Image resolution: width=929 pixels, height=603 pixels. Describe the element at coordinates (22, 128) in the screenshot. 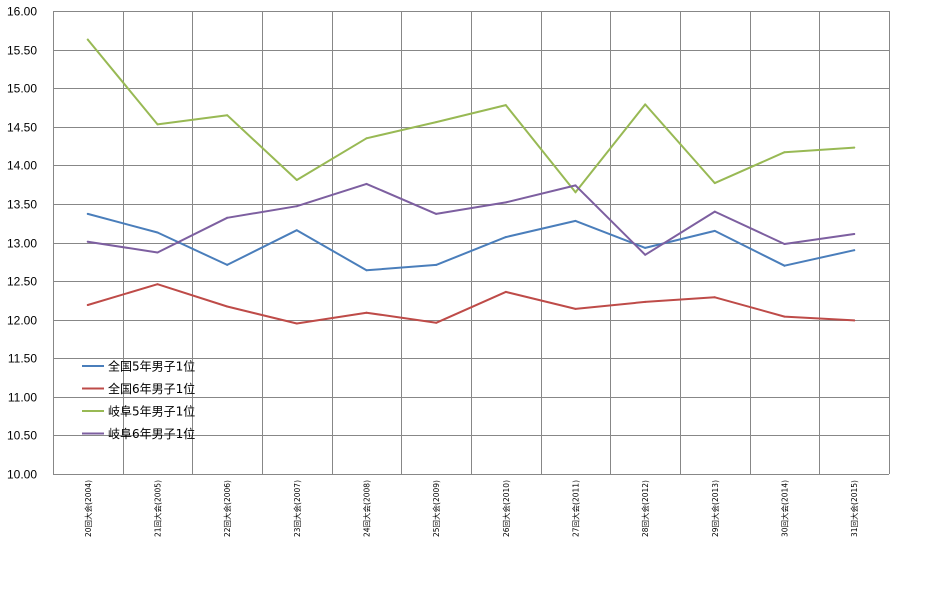

I see `y-tick-label: 14.50` at that location.